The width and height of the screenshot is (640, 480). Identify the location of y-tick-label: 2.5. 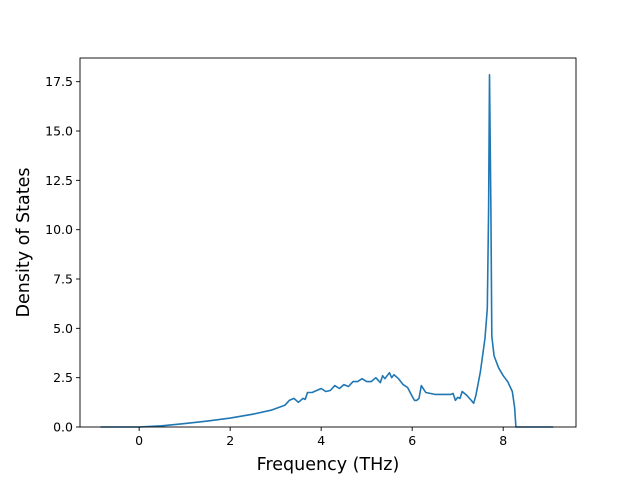
(63, 377).